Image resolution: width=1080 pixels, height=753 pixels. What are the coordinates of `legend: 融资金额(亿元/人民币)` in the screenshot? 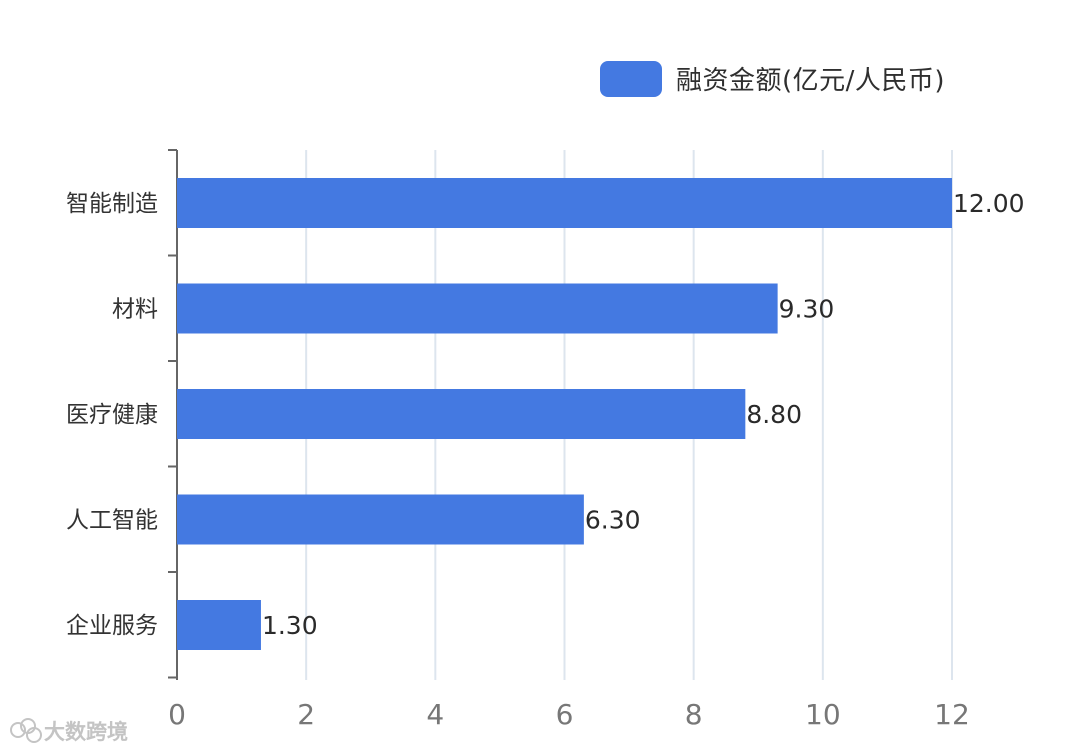 It's located at (772, 78).